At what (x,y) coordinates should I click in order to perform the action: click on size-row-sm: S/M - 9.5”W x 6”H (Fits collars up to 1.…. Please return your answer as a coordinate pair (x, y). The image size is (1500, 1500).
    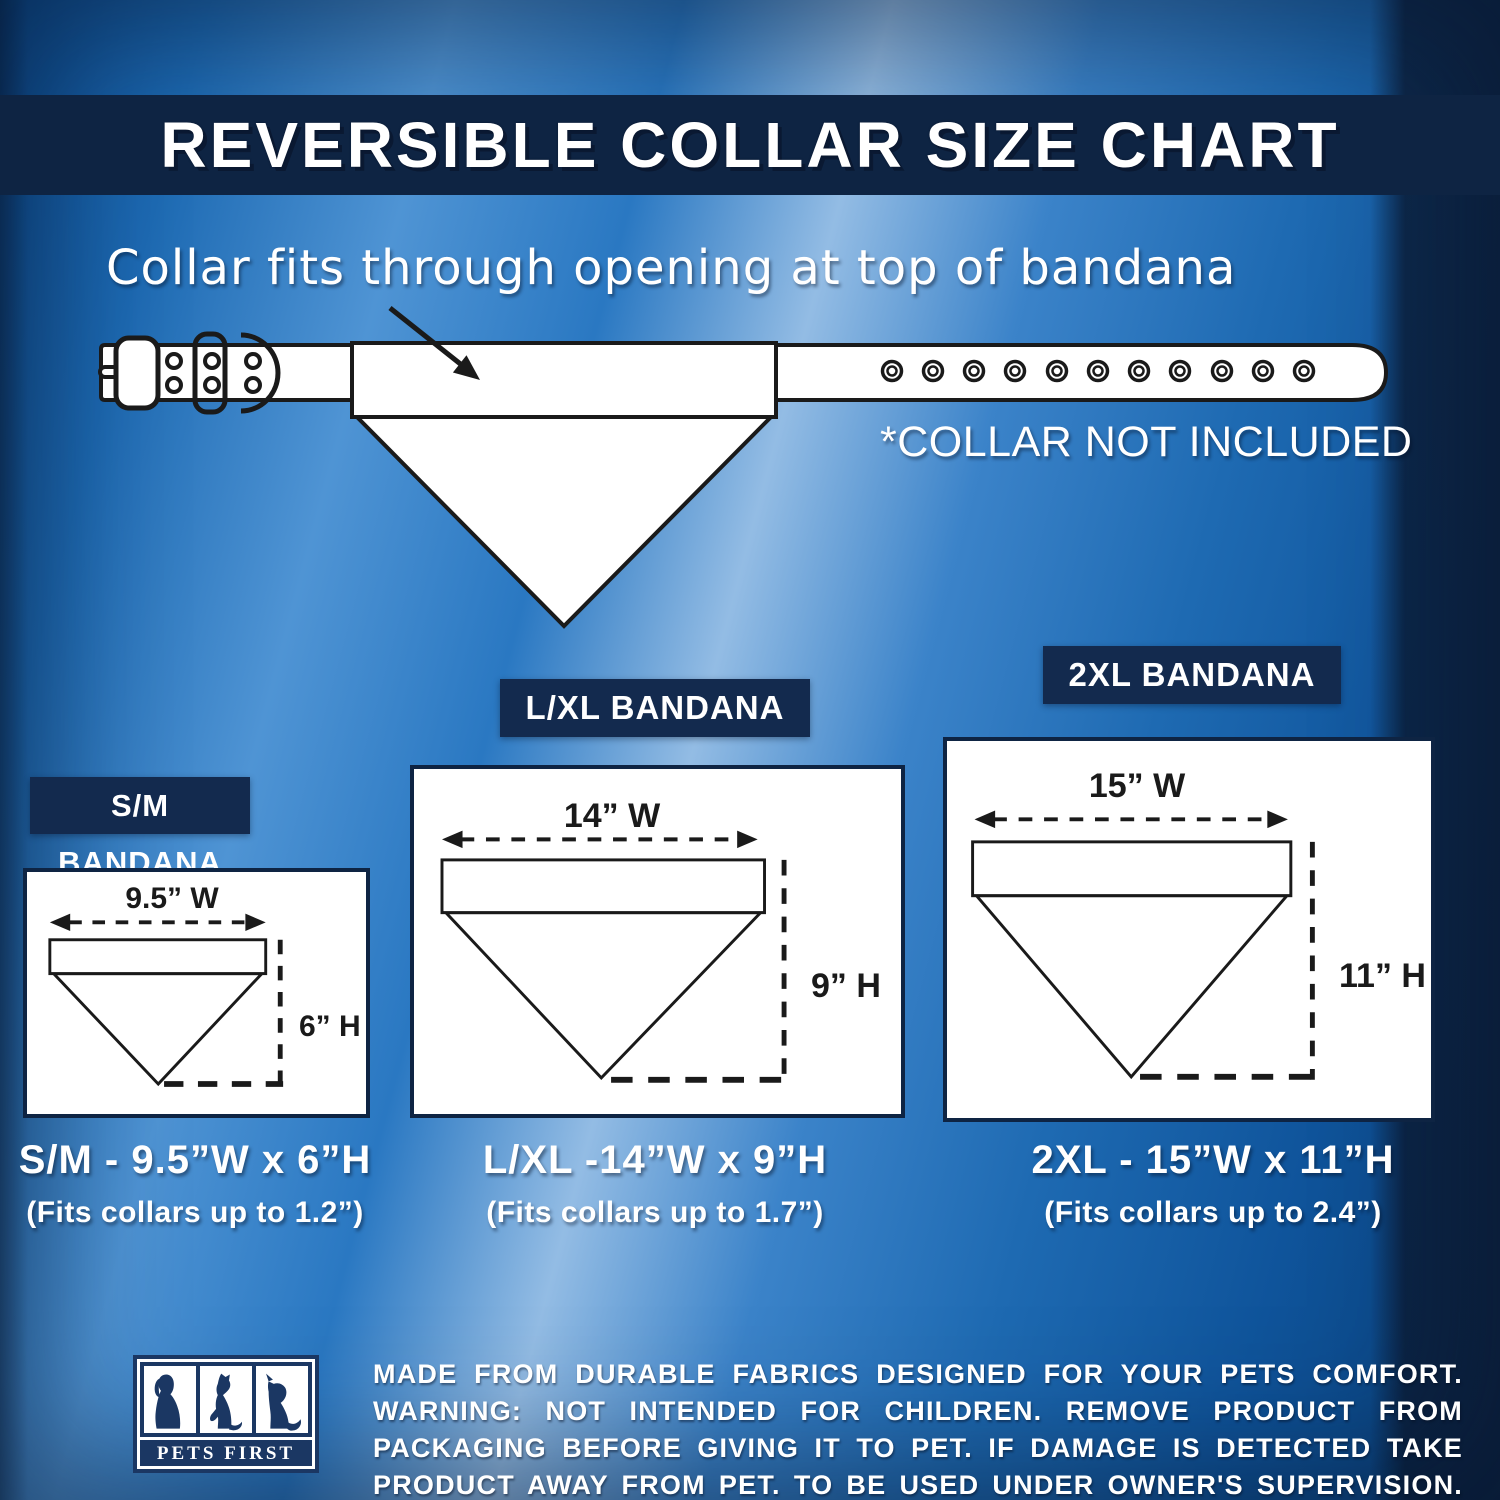
    Looking at the image, I should click on (195, 1184).